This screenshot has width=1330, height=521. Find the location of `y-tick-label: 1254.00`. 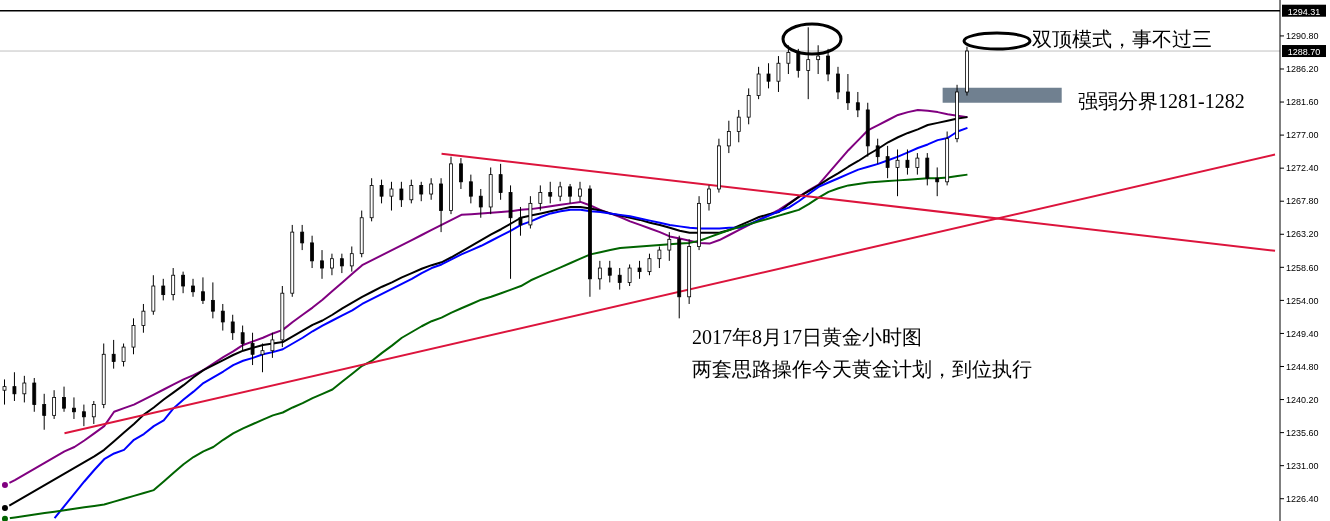

y-tick-label: 1254.00 is located at coordinates (1302, 300).